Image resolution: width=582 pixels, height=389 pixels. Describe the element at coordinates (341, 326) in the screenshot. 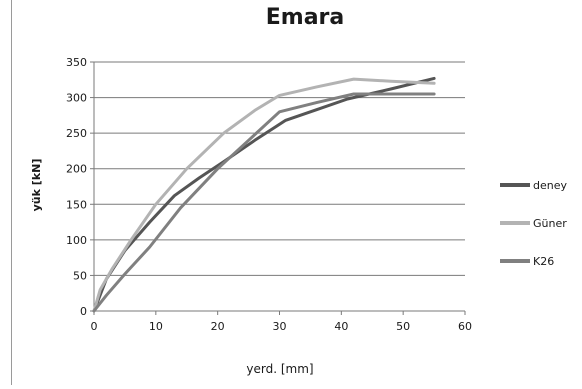

I see `x-tick-label: 40` at that location.